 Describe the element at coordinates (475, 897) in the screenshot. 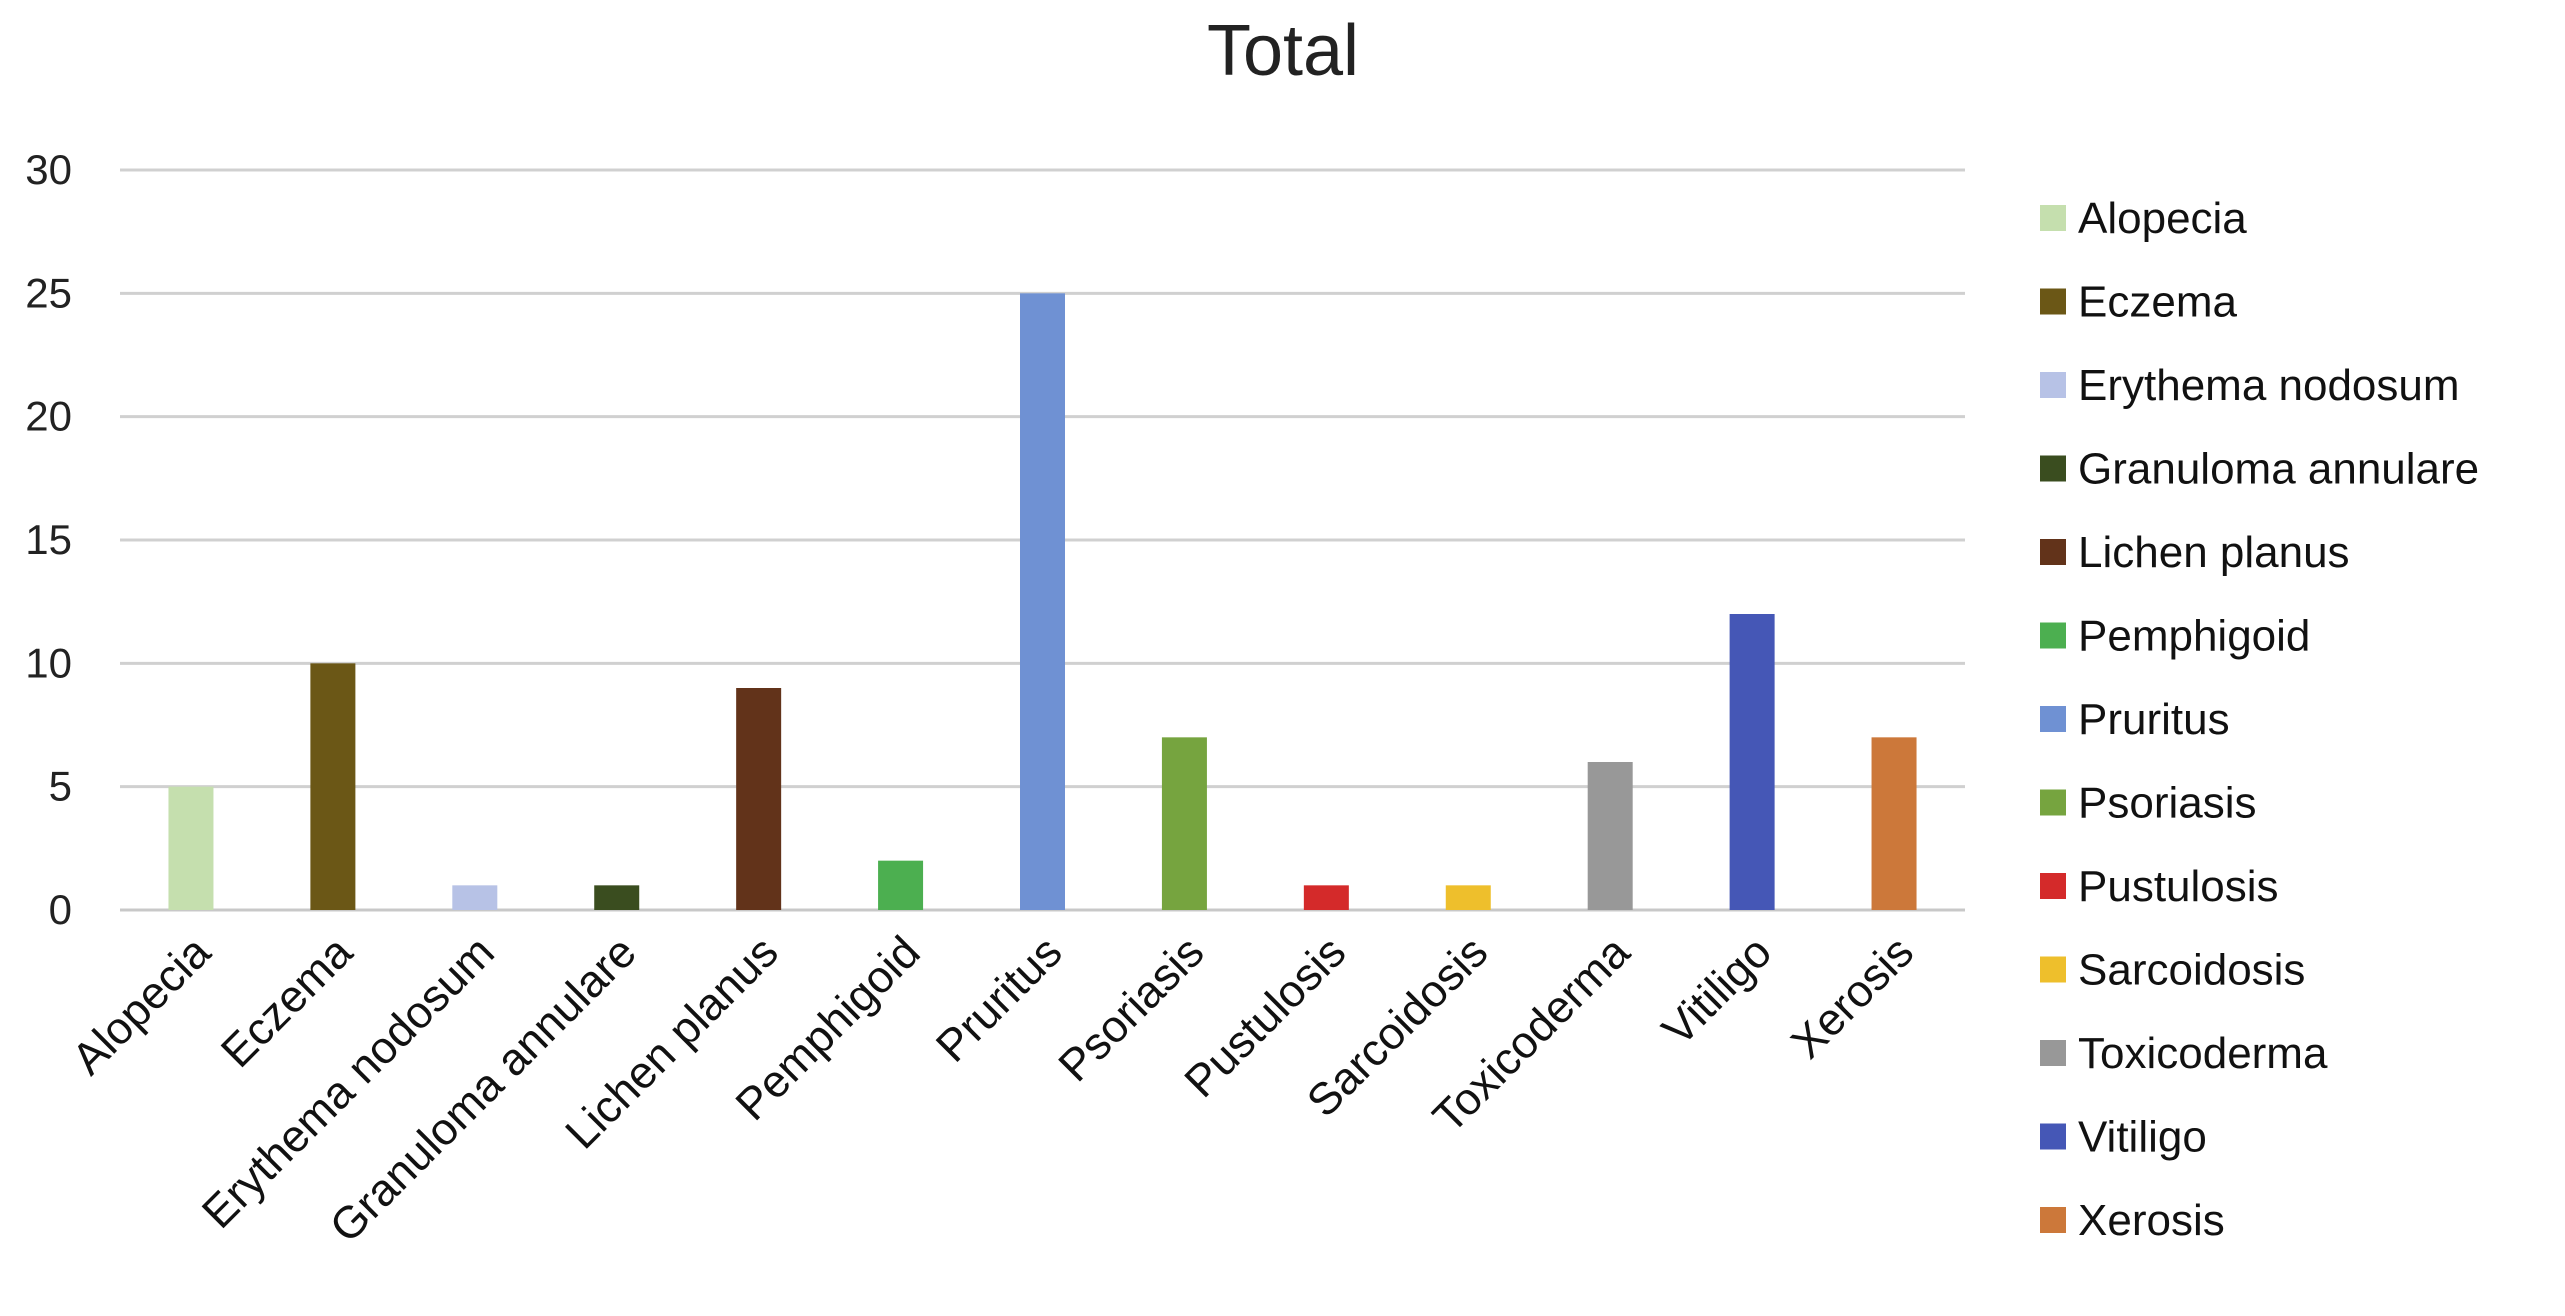

I see `bar-erythema-nodosum` at that location.